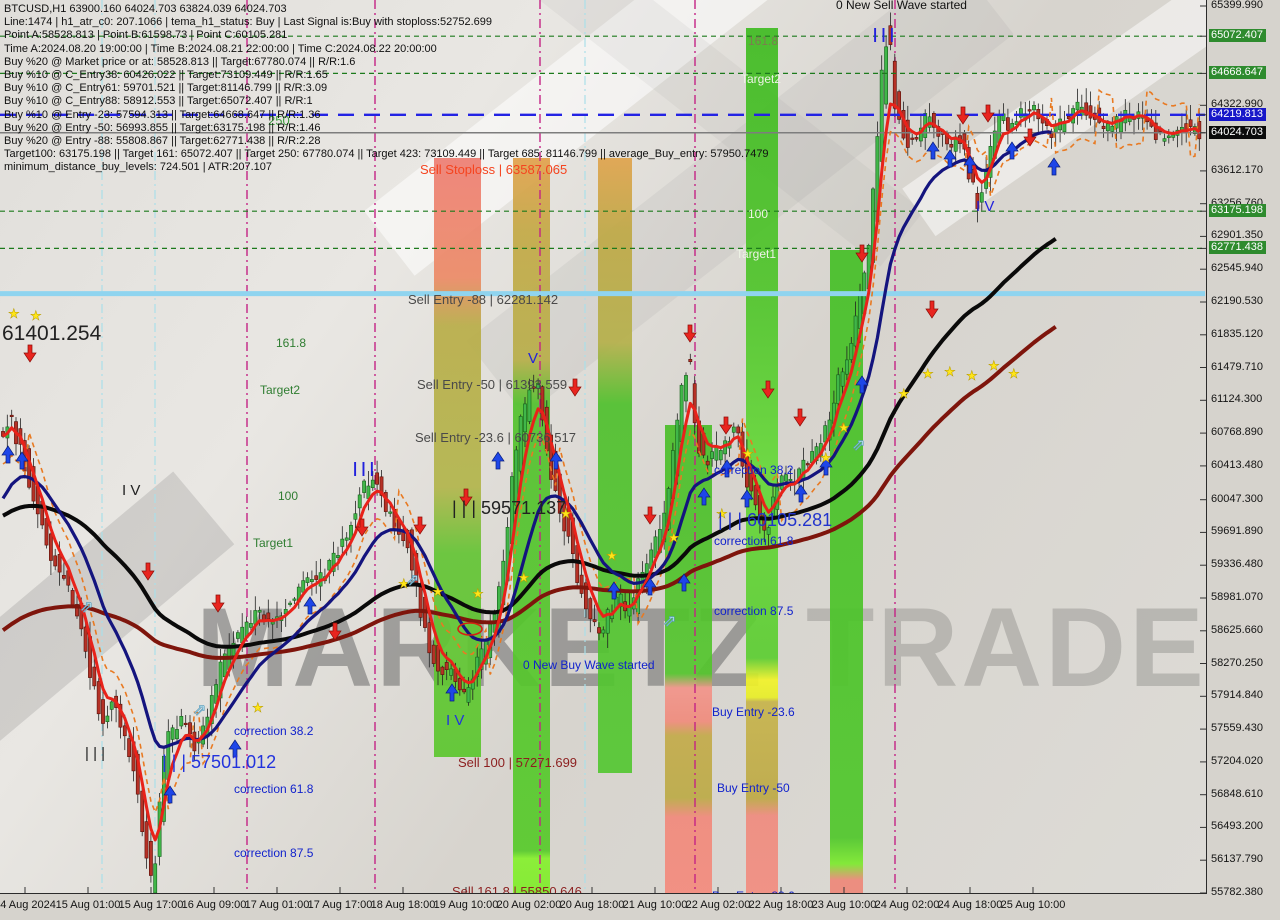 The image size is (1280, 920). I want to click on price-tick-label: 62545.940, so click(1237, 268).